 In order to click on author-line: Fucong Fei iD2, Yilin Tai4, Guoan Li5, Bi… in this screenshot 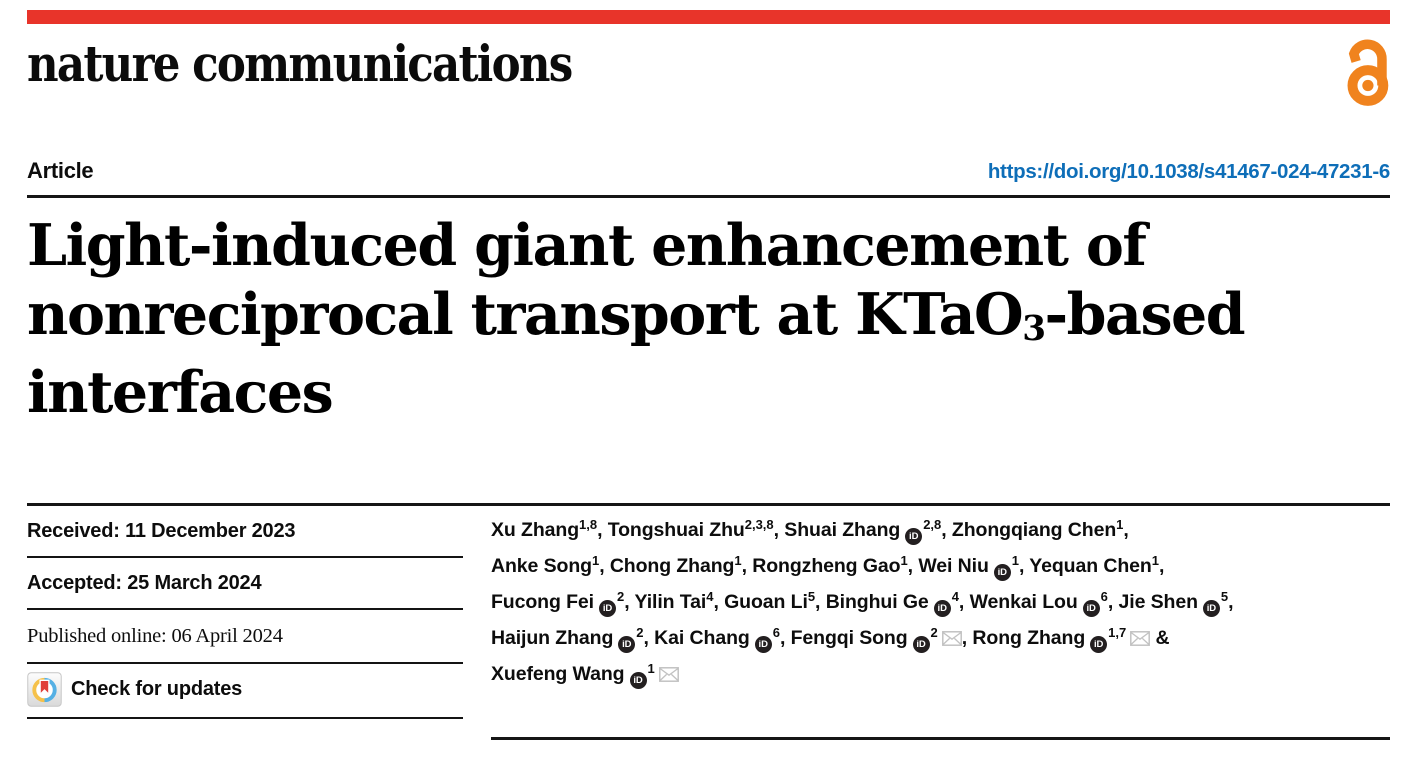, I will do `click(940, 603)`.